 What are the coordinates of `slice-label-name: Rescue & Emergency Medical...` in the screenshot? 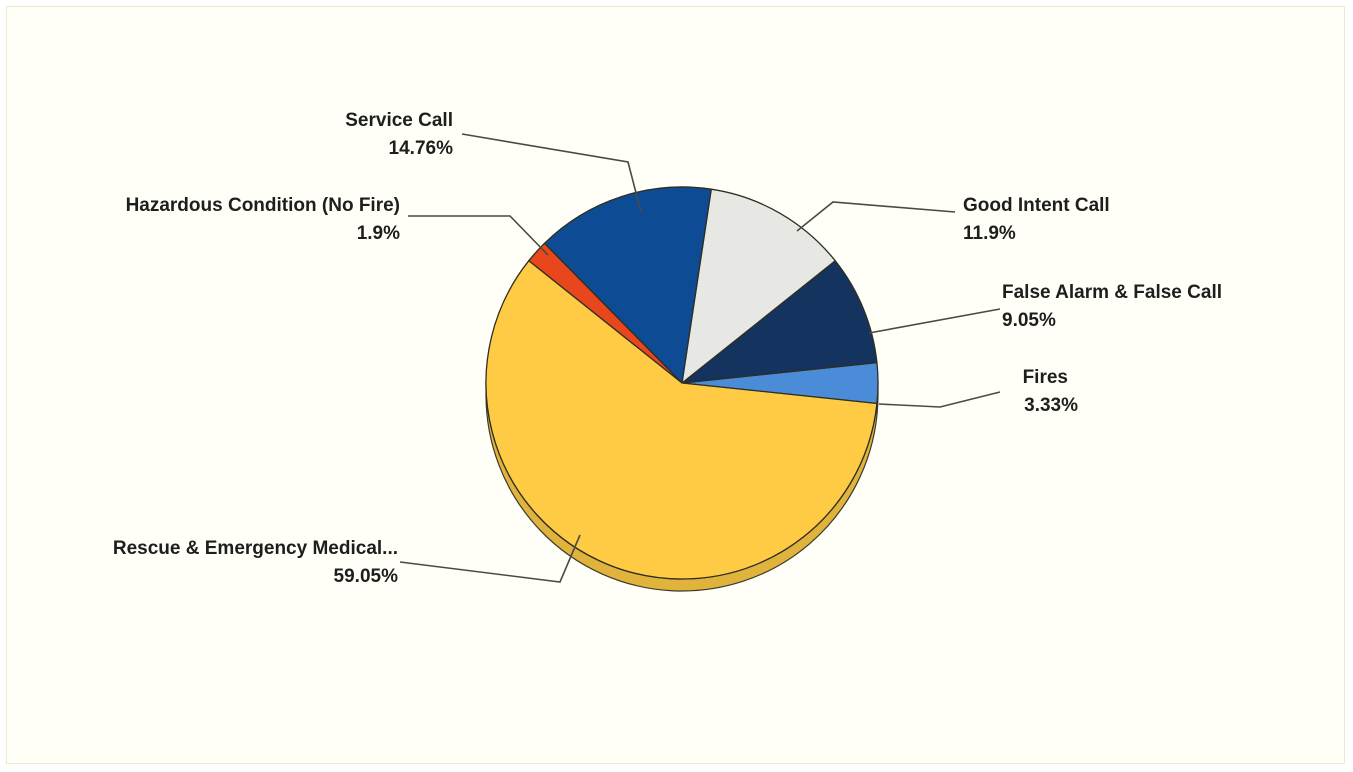 It's located at (255, 548).